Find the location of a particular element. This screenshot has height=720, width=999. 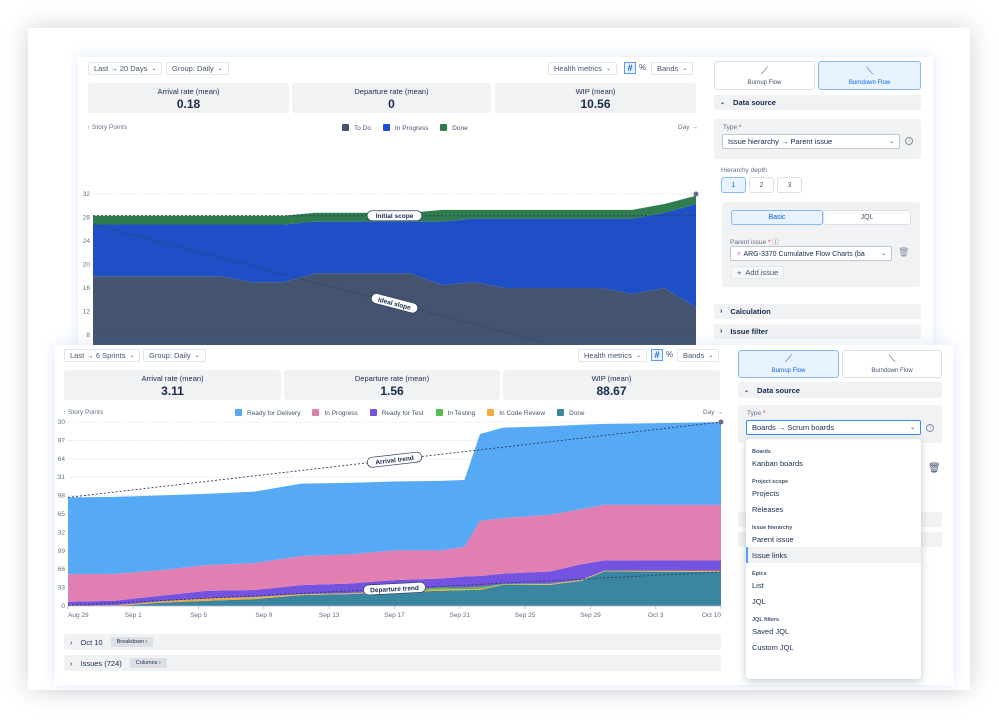

menu-group-heading: JQL filters is located at coordinates (766, 620).